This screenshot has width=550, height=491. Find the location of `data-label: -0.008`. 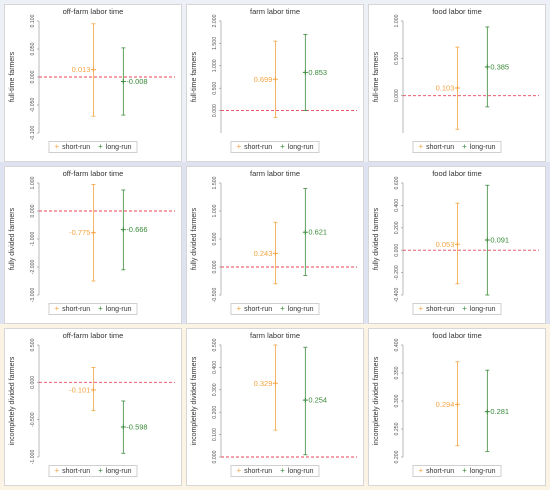

data-label: -0.008 is located at coordinates (136, 81).